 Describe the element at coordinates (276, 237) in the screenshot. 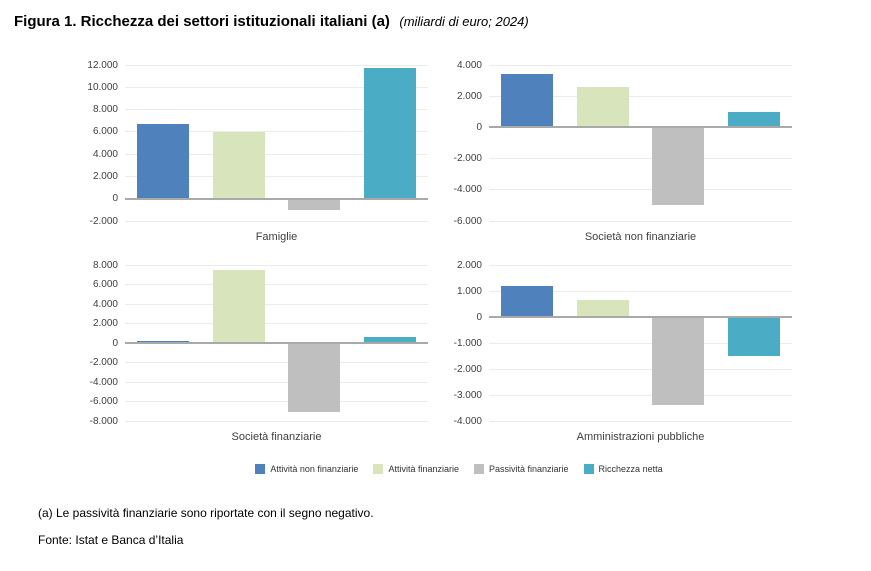

I see `chart-title-famiglie: Famiglie` at that location.